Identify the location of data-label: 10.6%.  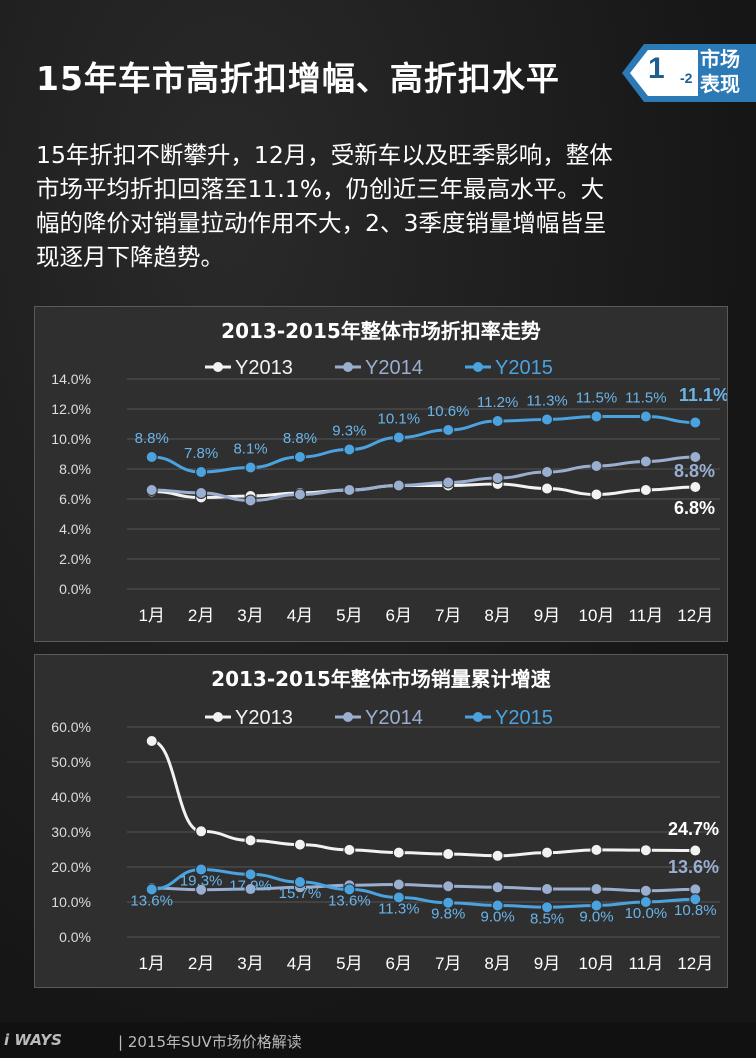
(448, 411).